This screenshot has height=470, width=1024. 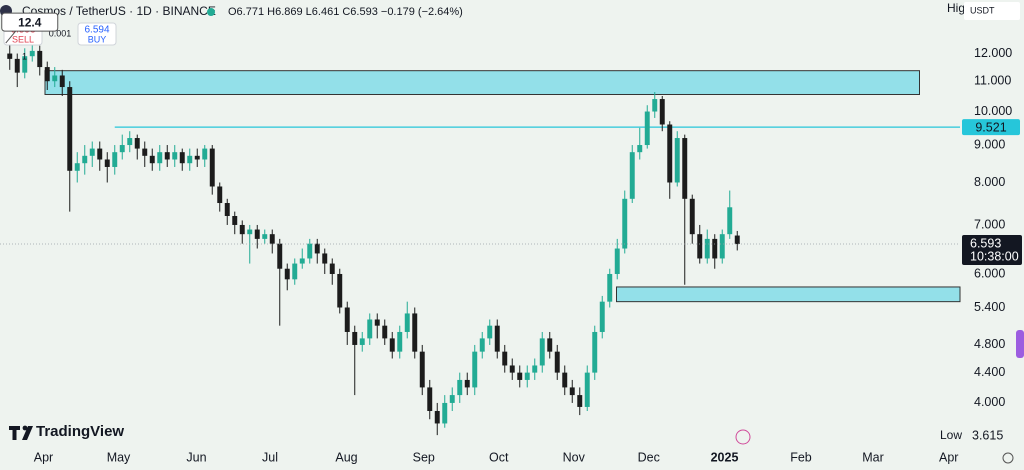 What do you see at coordinates (1020, 344) in the screenshot?
I see `side-tab` at bounding box center [1020, 344].